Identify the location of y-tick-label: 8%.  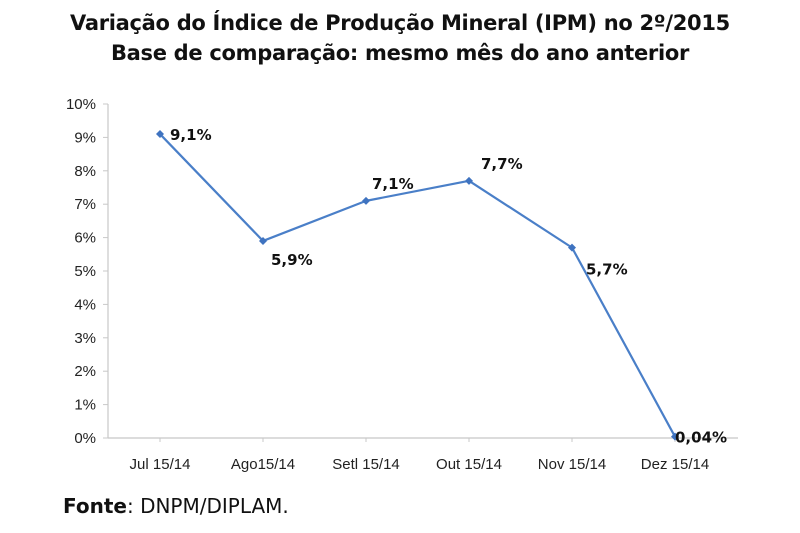
(85, 171).